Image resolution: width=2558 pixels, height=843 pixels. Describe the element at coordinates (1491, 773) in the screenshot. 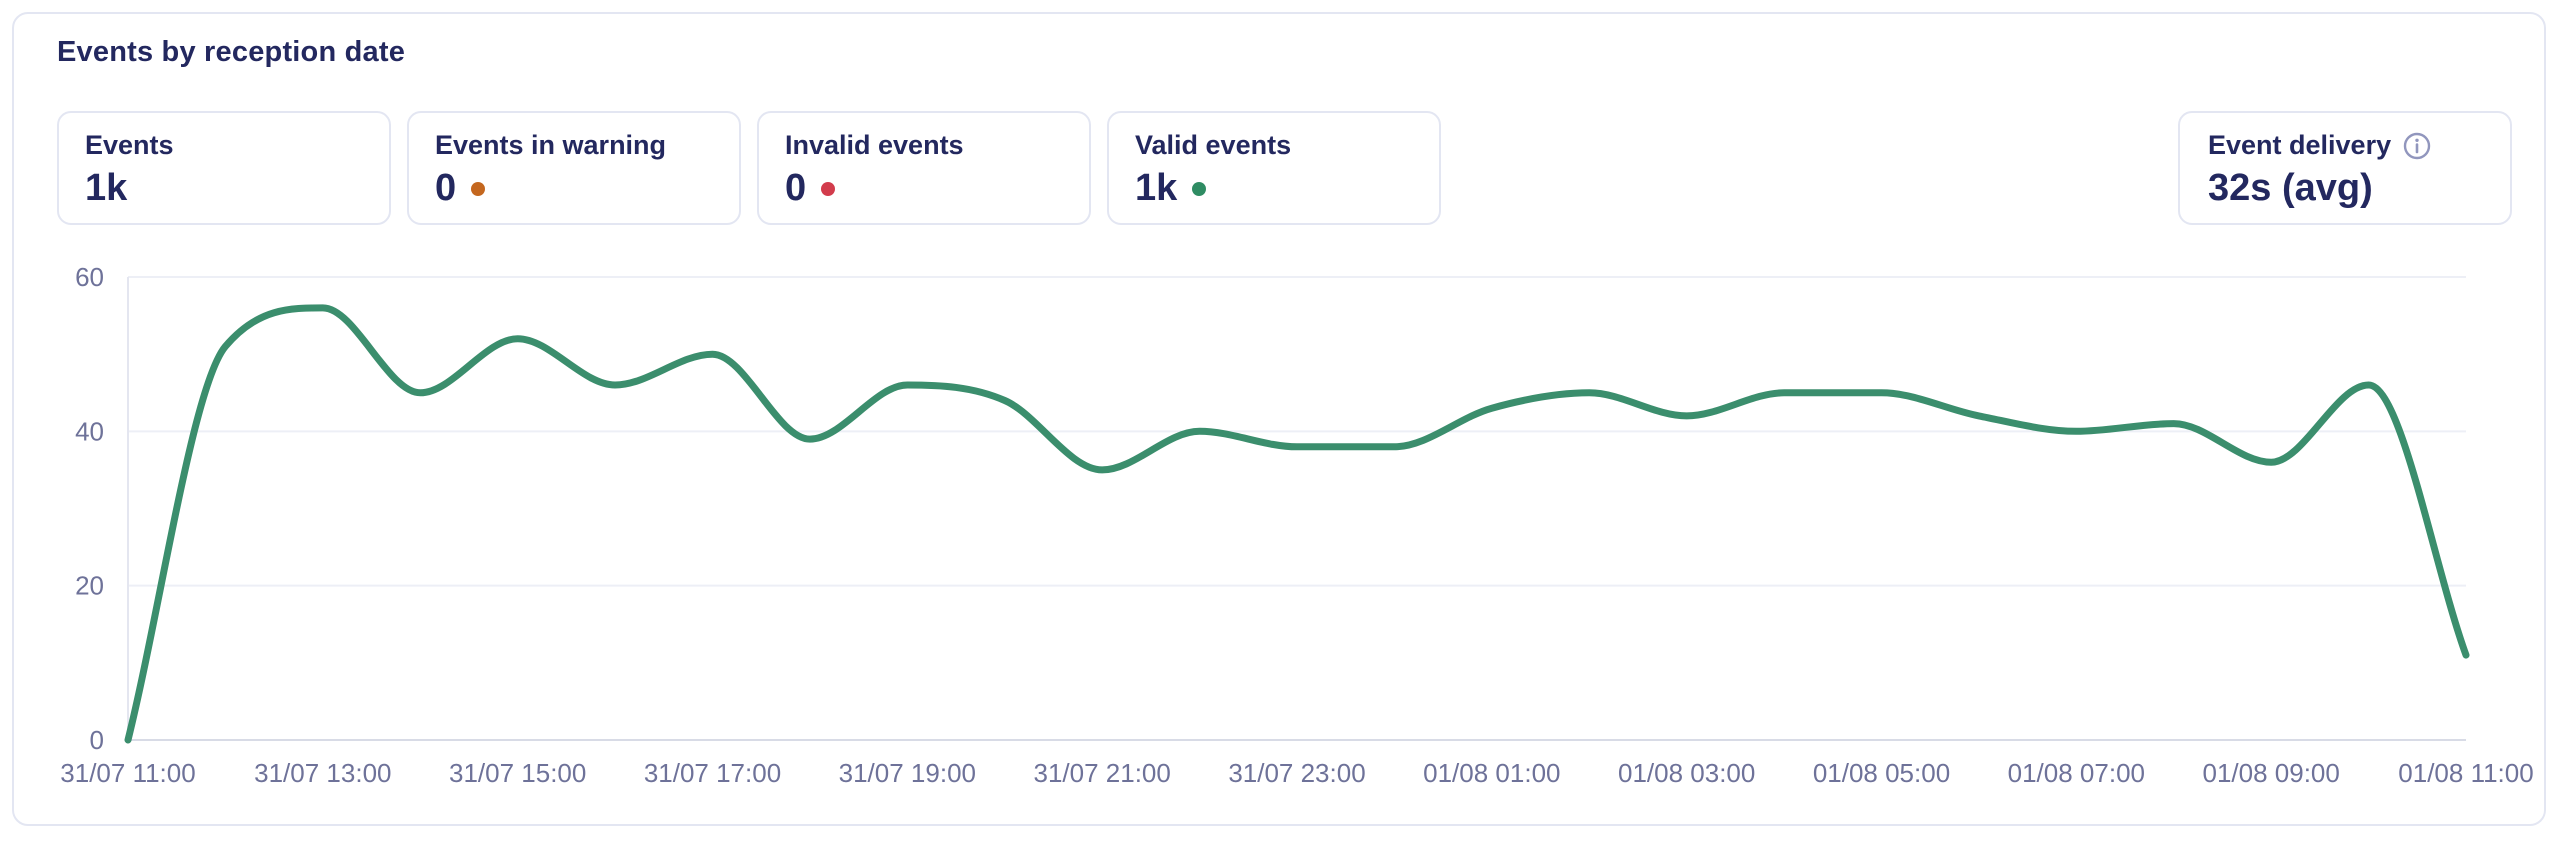

I see `x-axis-label: 01/08 01:00` at that location.